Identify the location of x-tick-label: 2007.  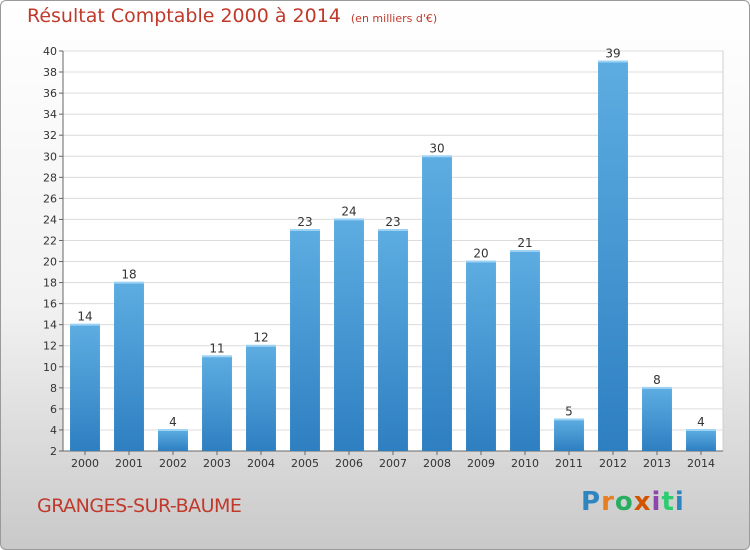
(393, 463).